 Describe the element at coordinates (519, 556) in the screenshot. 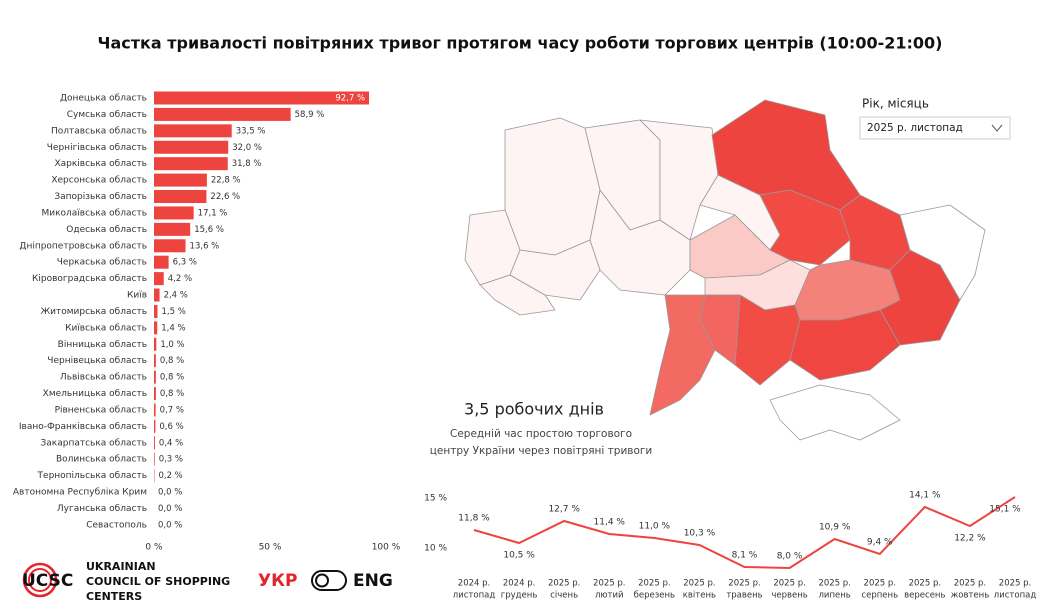

I see `value-label: 10,5 %` at that location.